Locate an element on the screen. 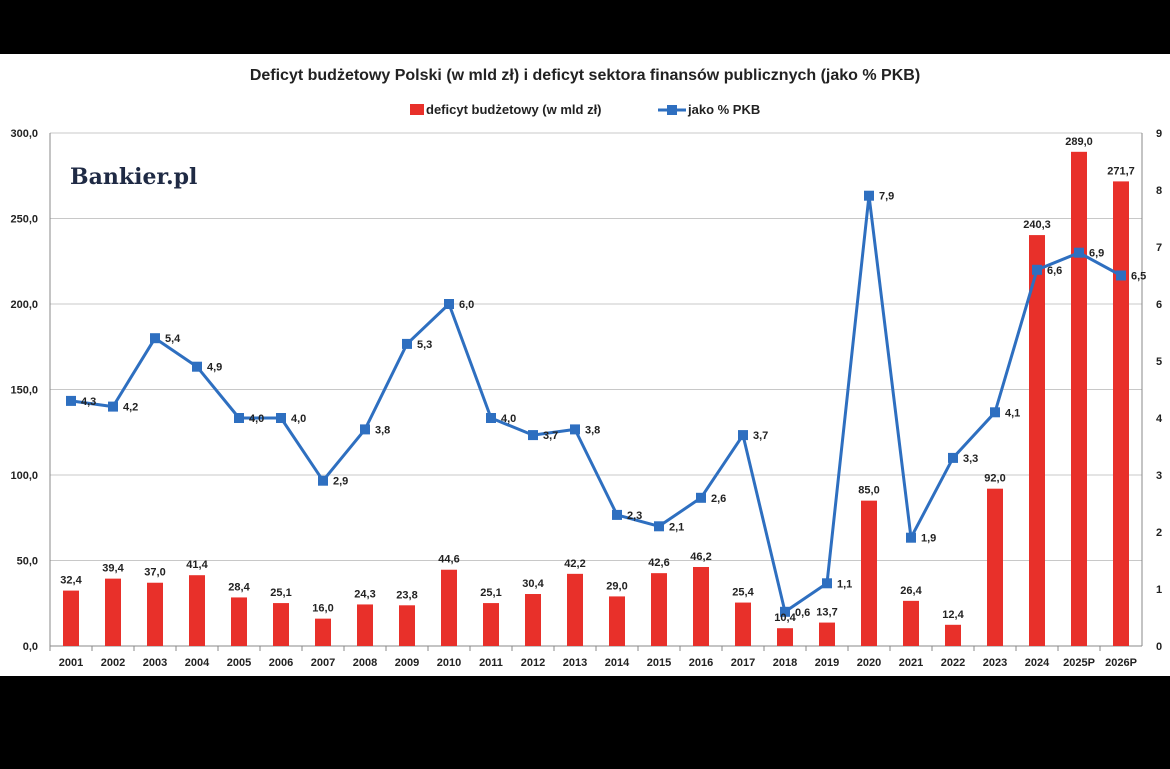  x-tick-label: 2002 is located at coordinates (113, 663).